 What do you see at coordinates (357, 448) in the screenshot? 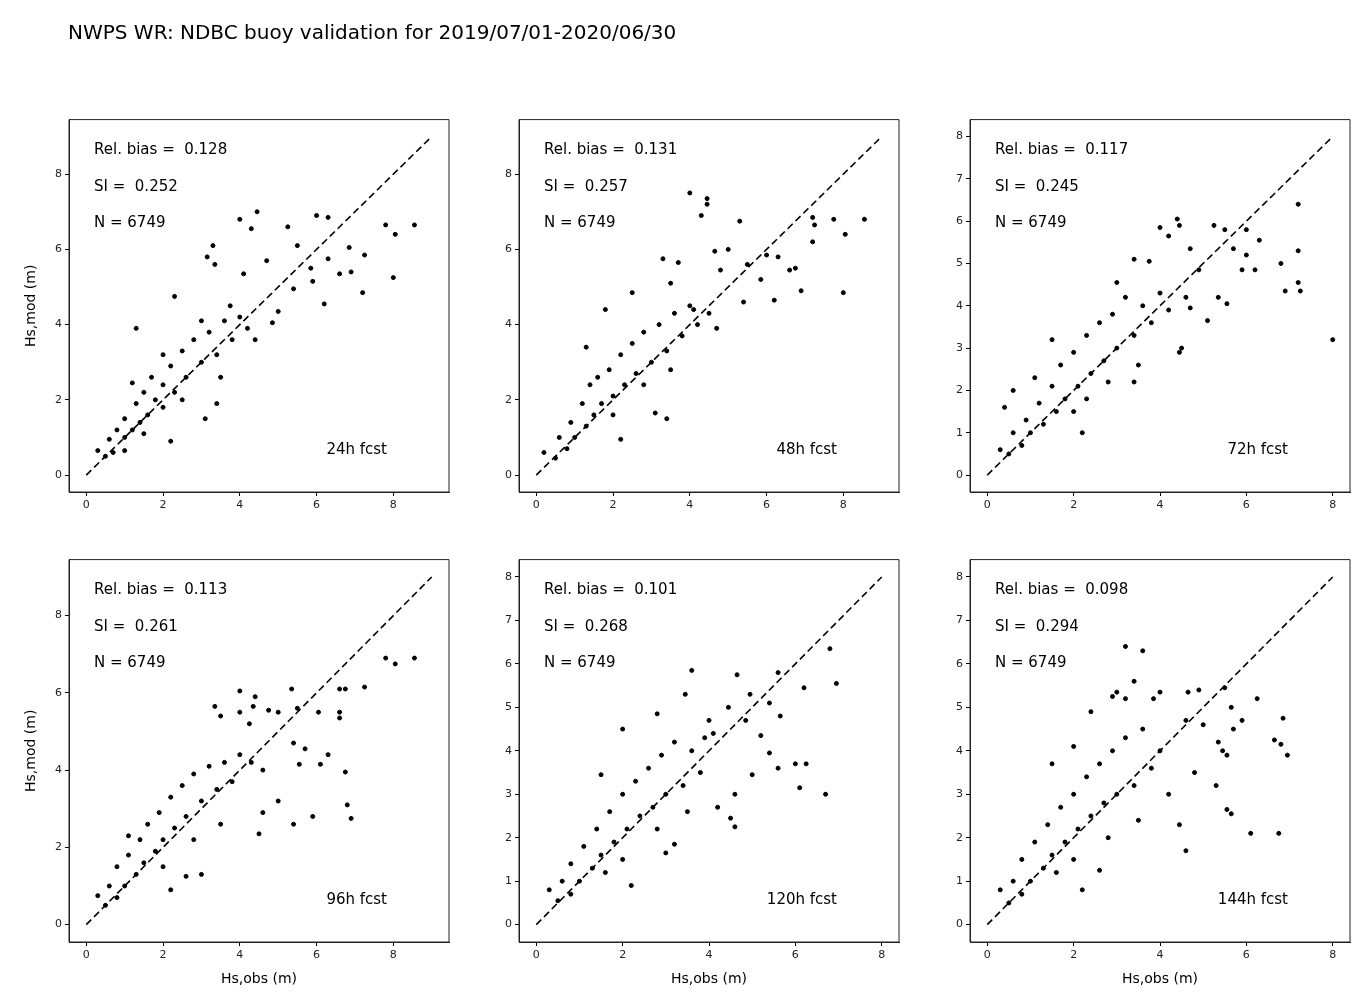
I see `annotation: 24h fcst` at bounding box center [357, 448].